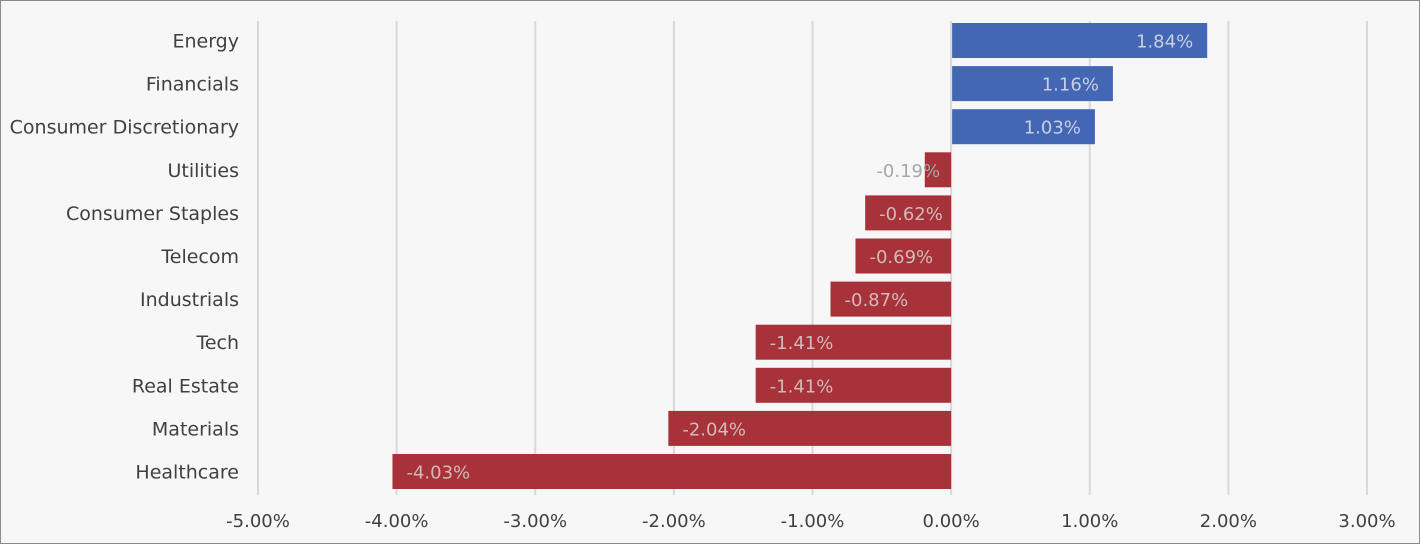 Image resolution: width=1420 pixels, height=544 pixels. I want to click on category-label: Consumer Staples, so click(152, 214).